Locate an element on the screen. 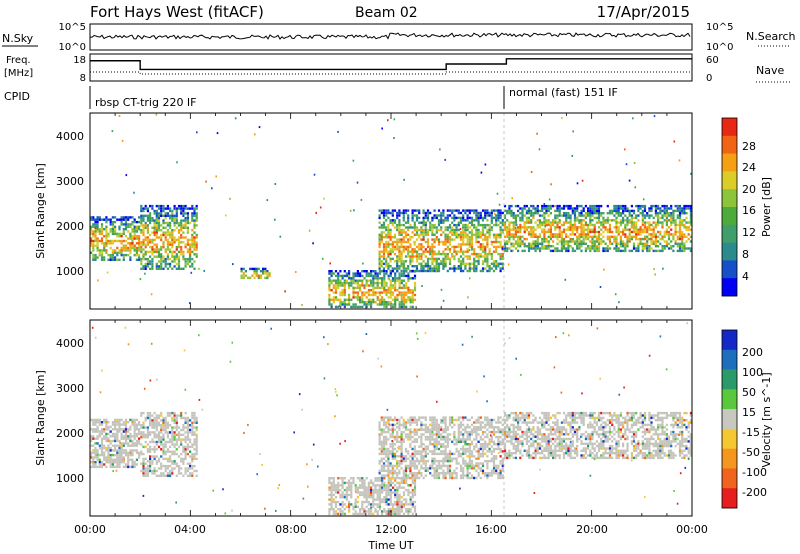 The image size is (800, 554). freq-tick-top: 18 is located at coordinates (79, 60).